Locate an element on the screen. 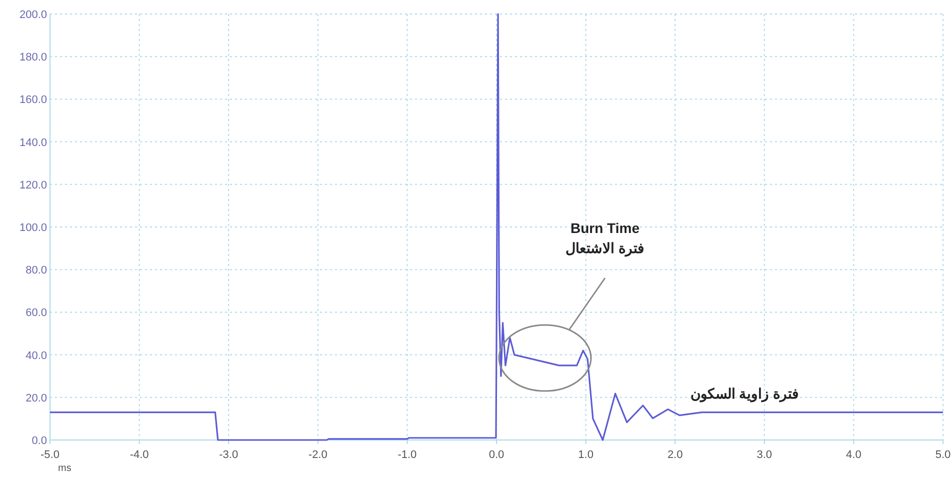 The width and height of the screenshot is (951, 483). x-tick-label: 2.0 is located at coordinates (675, 455).